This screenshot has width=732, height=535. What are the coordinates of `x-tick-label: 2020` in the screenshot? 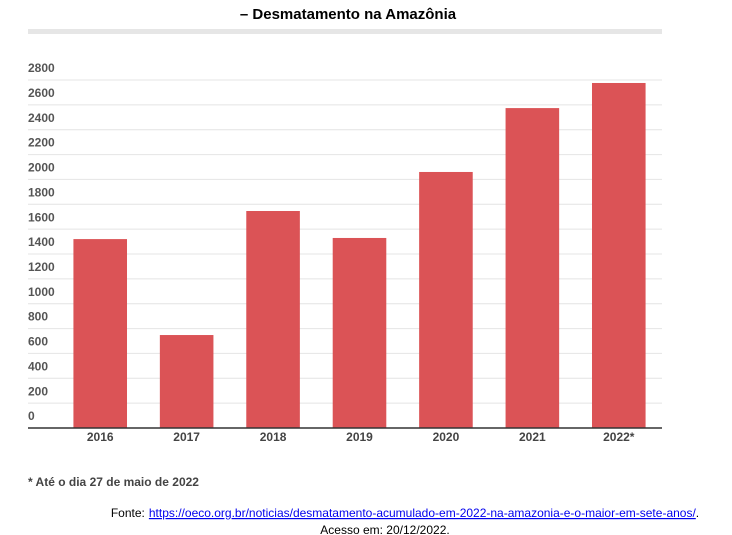 It's located at (446, 437).